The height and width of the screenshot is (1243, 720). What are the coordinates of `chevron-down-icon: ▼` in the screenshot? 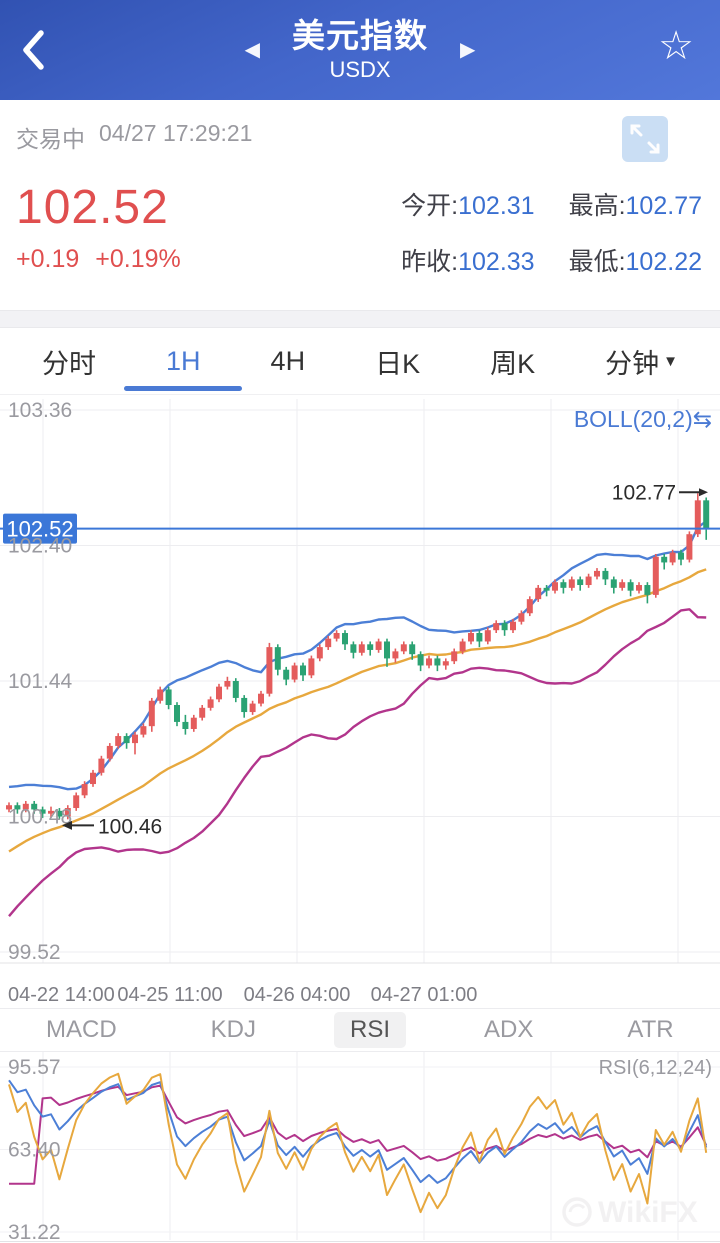 It's located at (670, 361).